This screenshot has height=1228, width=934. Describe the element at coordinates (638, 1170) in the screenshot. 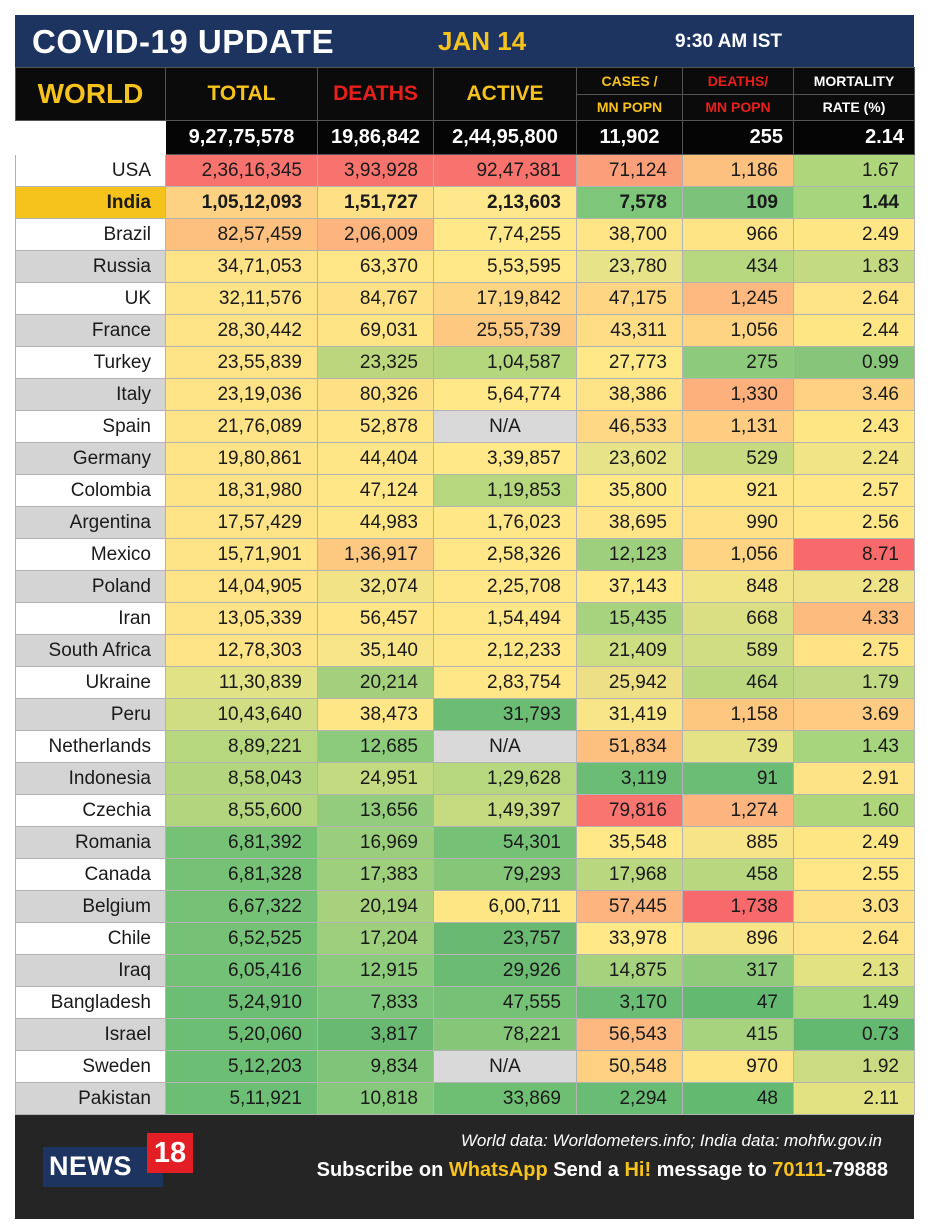

I see `hi-text: Hi!` at that location.